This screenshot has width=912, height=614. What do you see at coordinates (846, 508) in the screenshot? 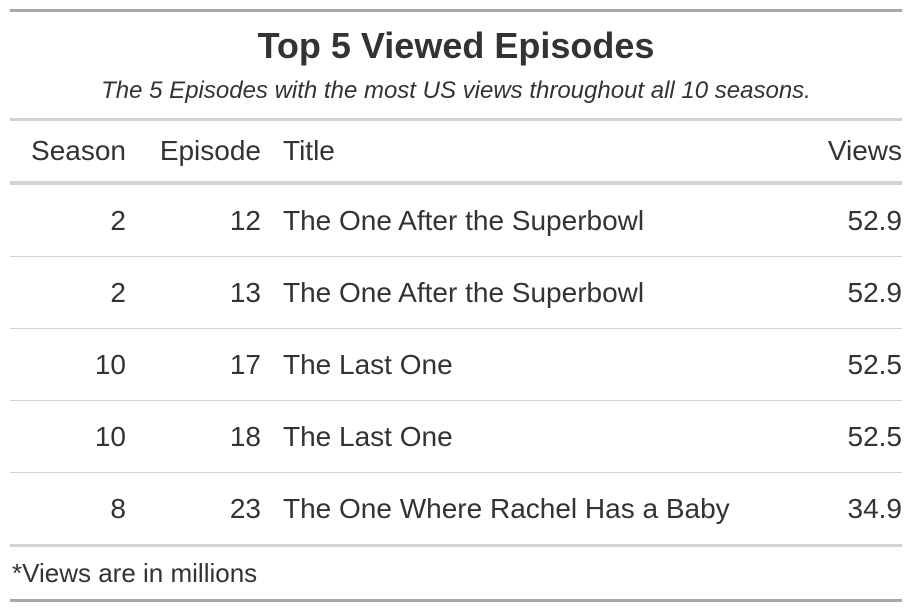
I see `cell-views: 34.9` at bounding box center [846, 508].